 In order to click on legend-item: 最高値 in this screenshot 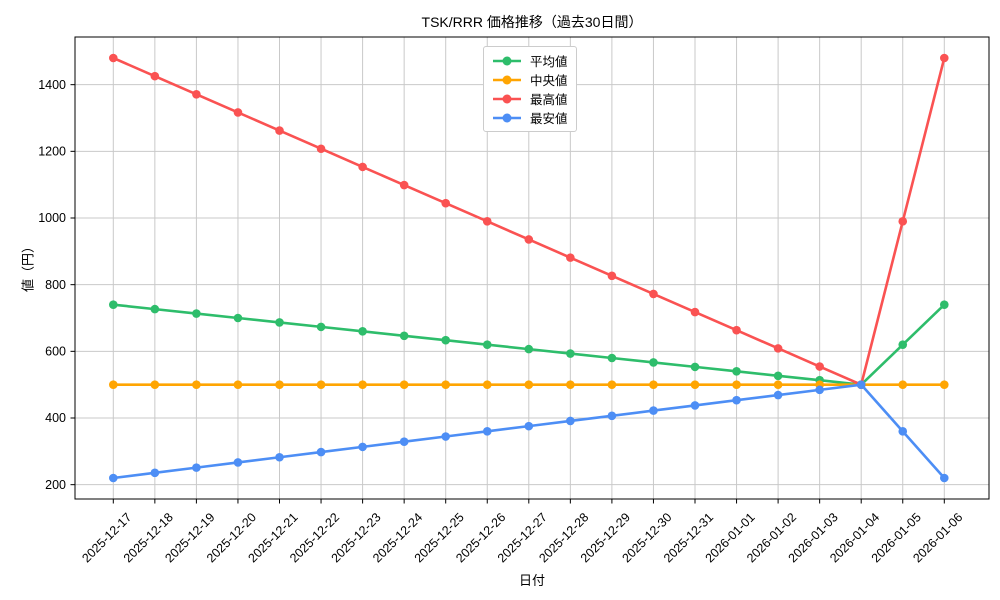, I will do `click(530, 98)`.